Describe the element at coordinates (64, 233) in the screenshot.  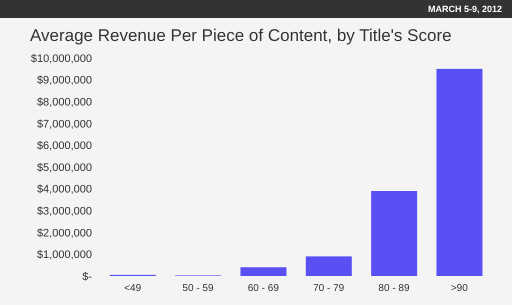
I see `y-tick-label: $2,000,000` at that location.